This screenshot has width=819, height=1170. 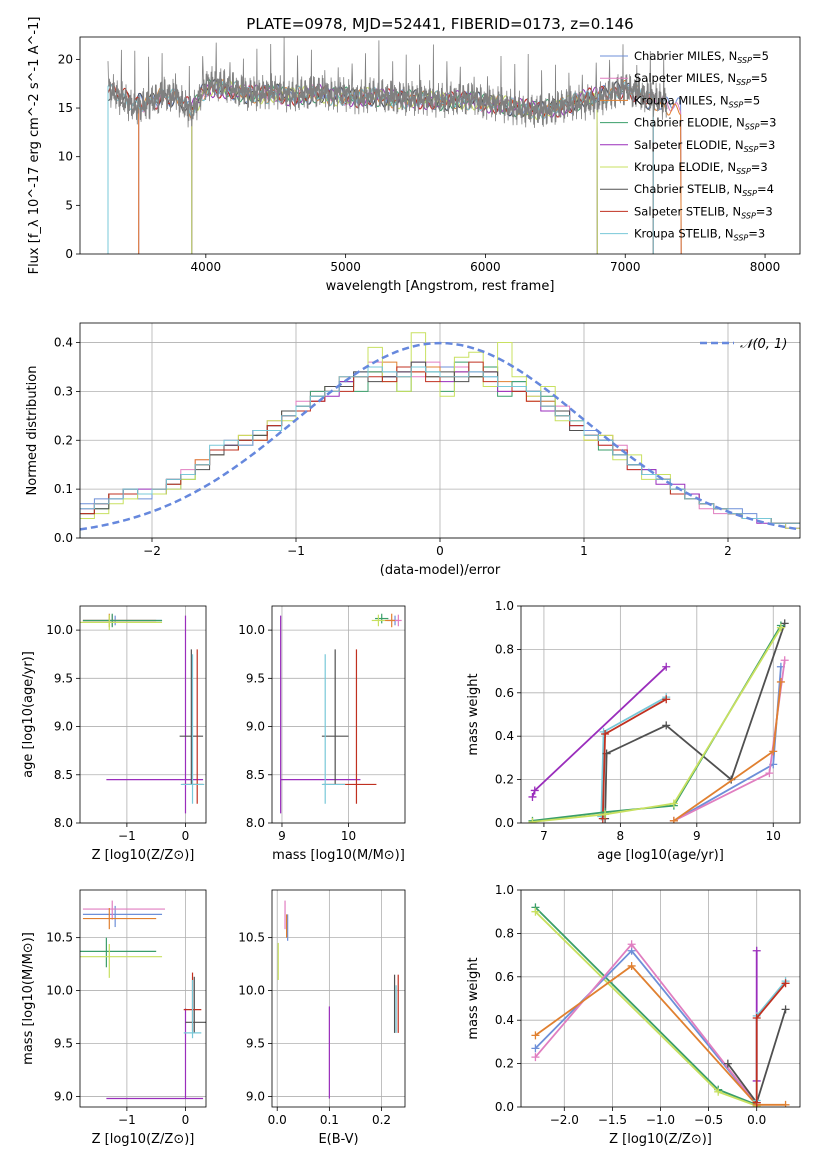 What do you see at coordinates (152, 551) in the screenshot?
I see `x-tick-label: −2` at bounding box center [152, 551].